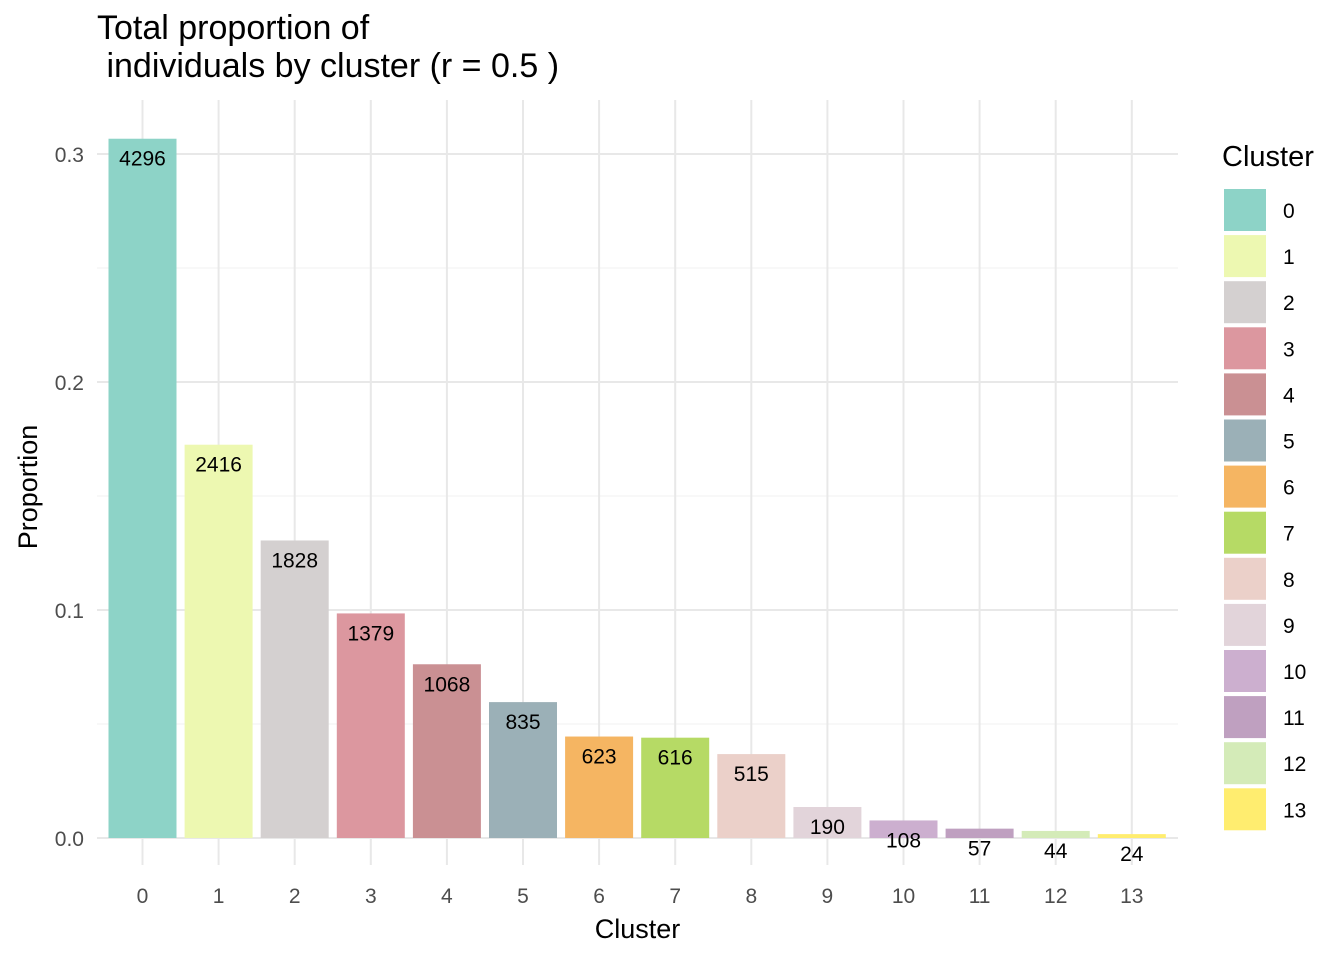 The image size is (1344, 960). I want to click on x-tick-label: 1, so click(219, 896).